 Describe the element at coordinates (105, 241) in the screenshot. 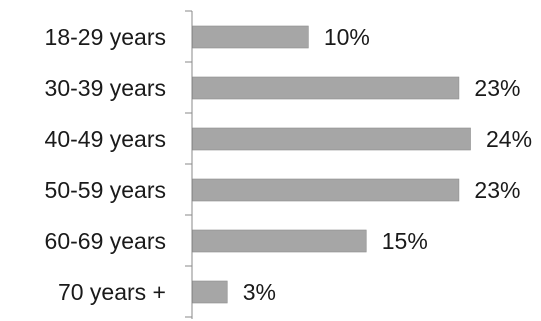

I see `category-label: 60-69 years` at that location.